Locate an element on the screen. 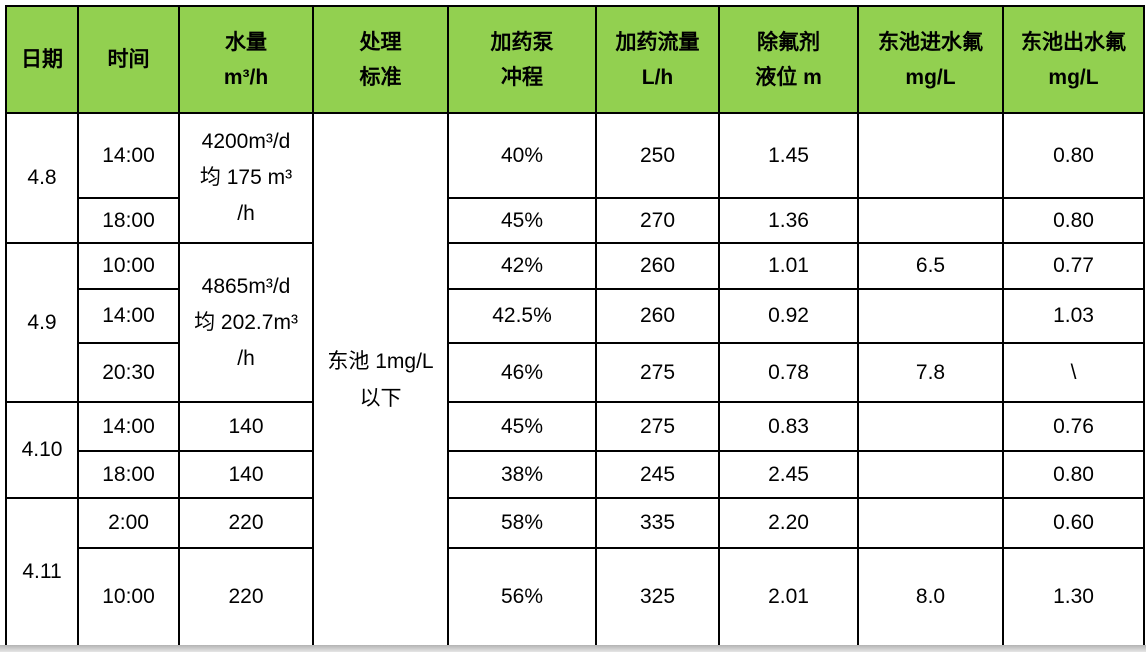  col-header-east-inlet-line2: mg/L is located at coordinates (930, 77).